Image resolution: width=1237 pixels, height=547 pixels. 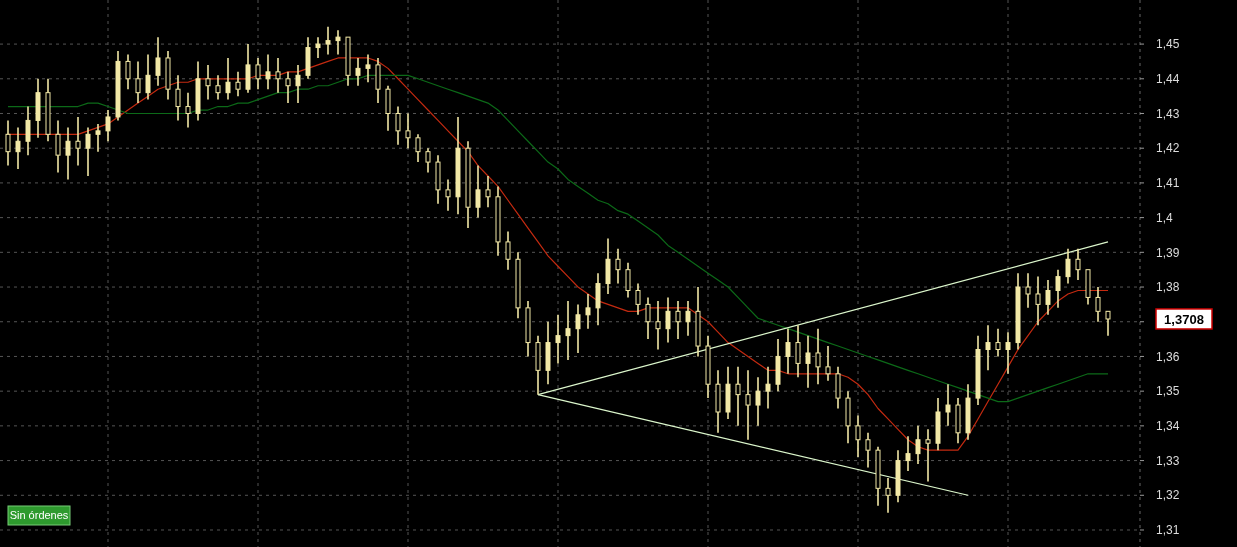 I want to click on text: 1,3708, so click(x=1184, y=319).